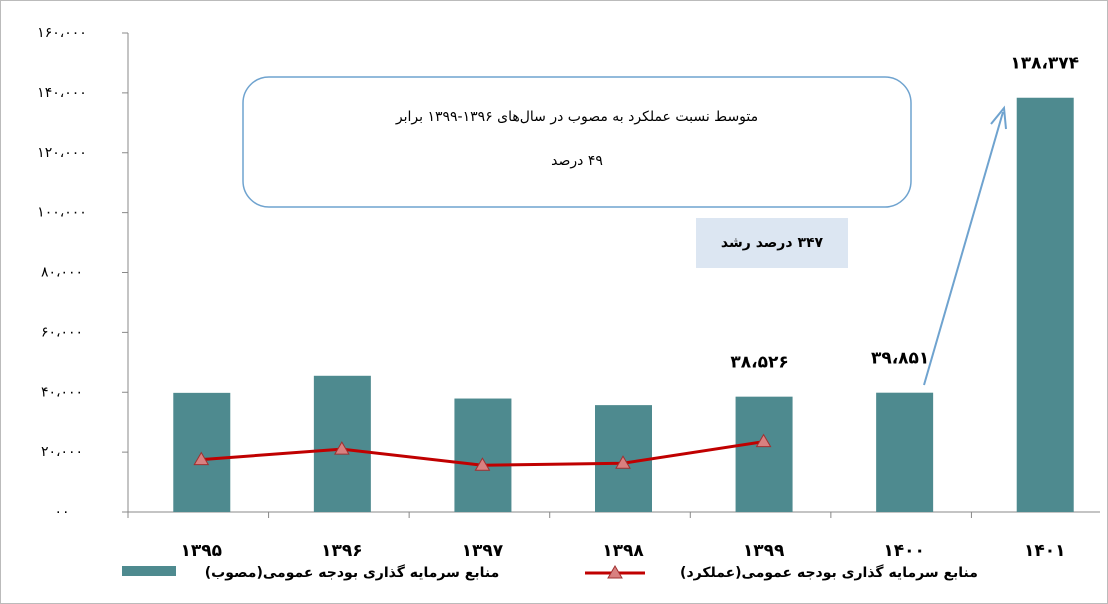 The image size is (1108, 604). I want to click on y-tick-label: ۱۶۰،۰۰۰, so click(62, 33).